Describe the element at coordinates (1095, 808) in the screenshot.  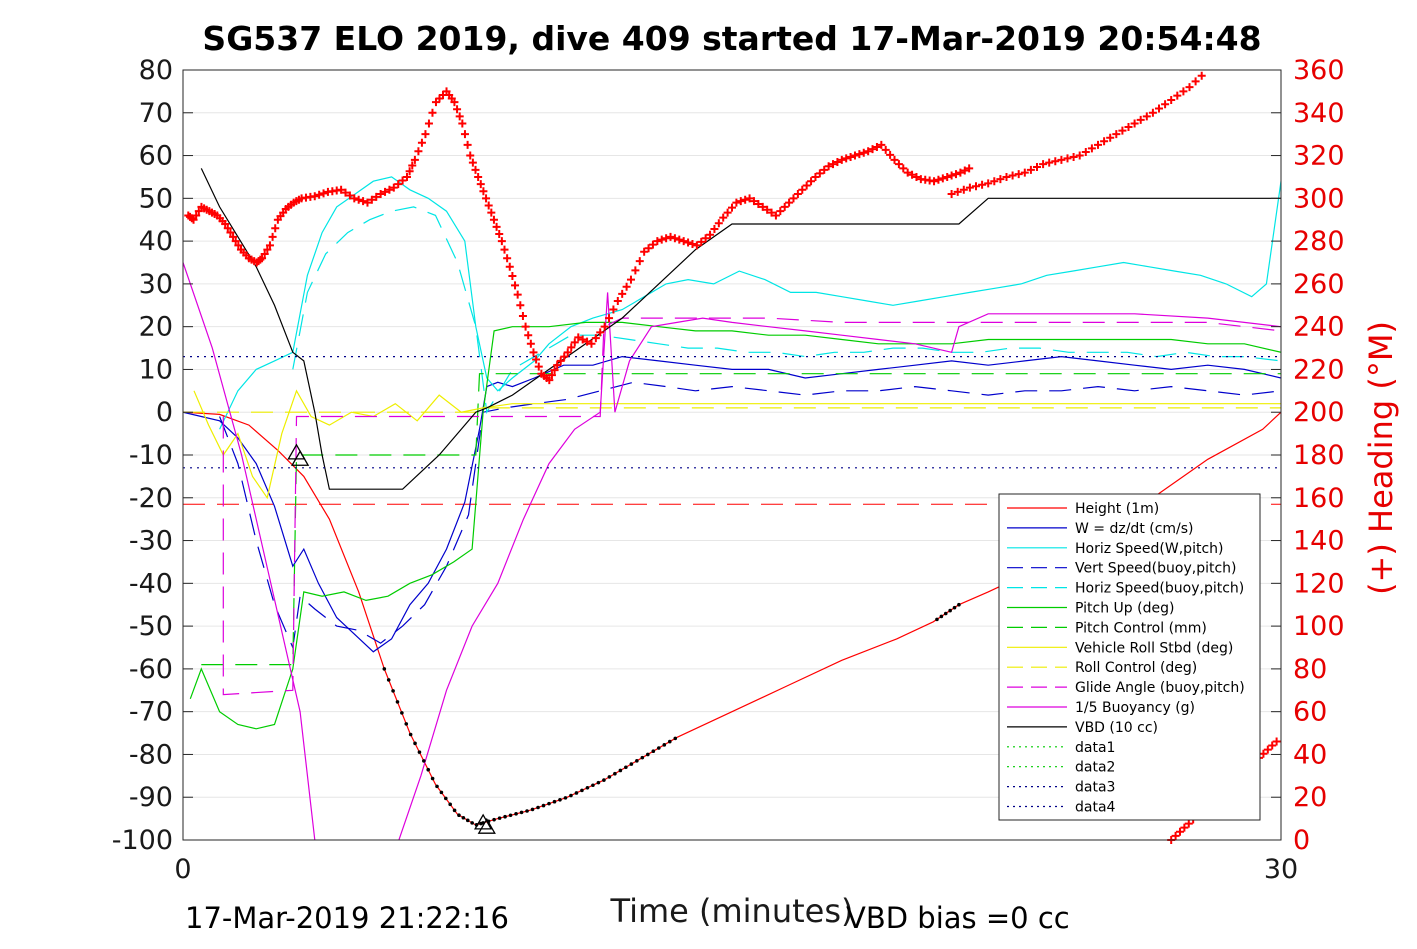
I see `legend-label: data4` at that location.